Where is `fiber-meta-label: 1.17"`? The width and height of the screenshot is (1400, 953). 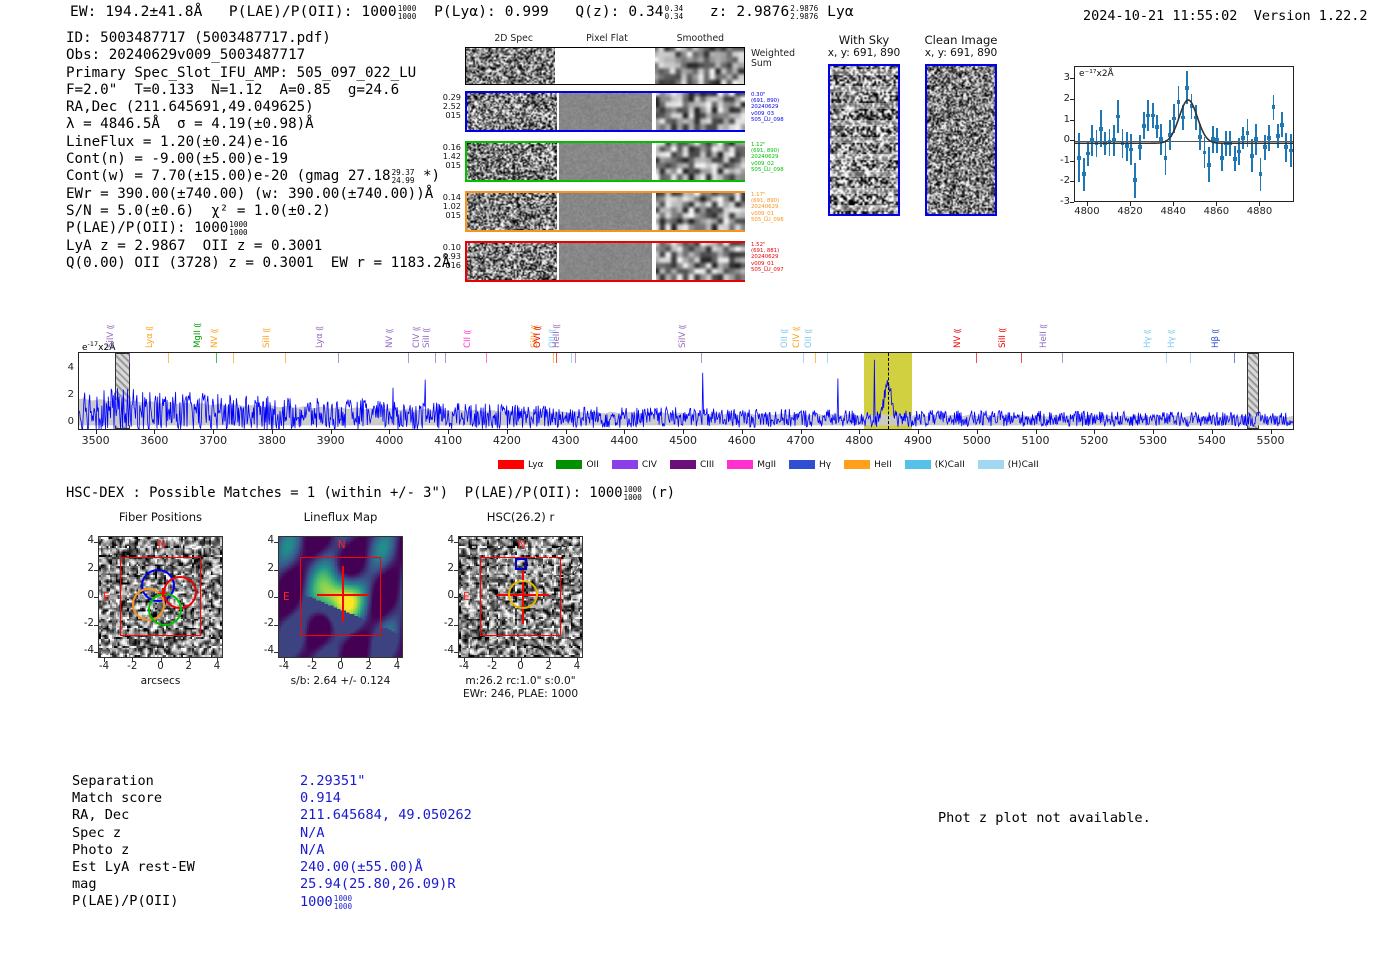
fiber-meta-label: 1.17" is located at coordinates (758, 195).